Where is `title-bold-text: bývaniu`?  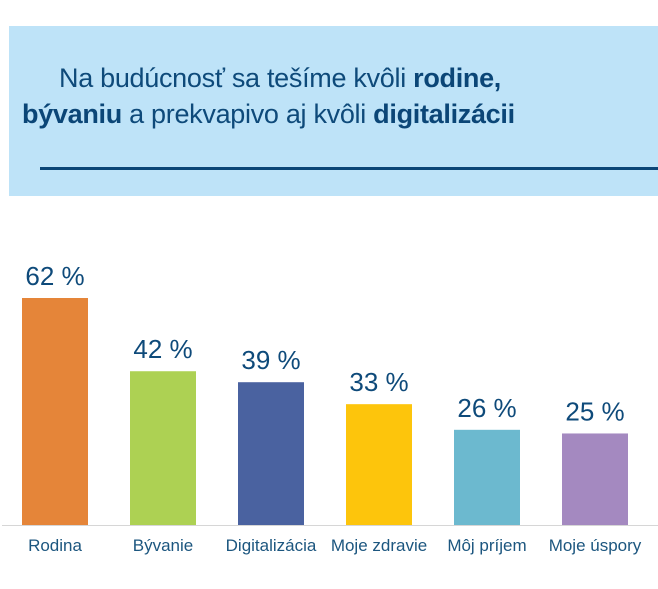
title-bold-text: bývaniu is located at coordinates (72, 114).